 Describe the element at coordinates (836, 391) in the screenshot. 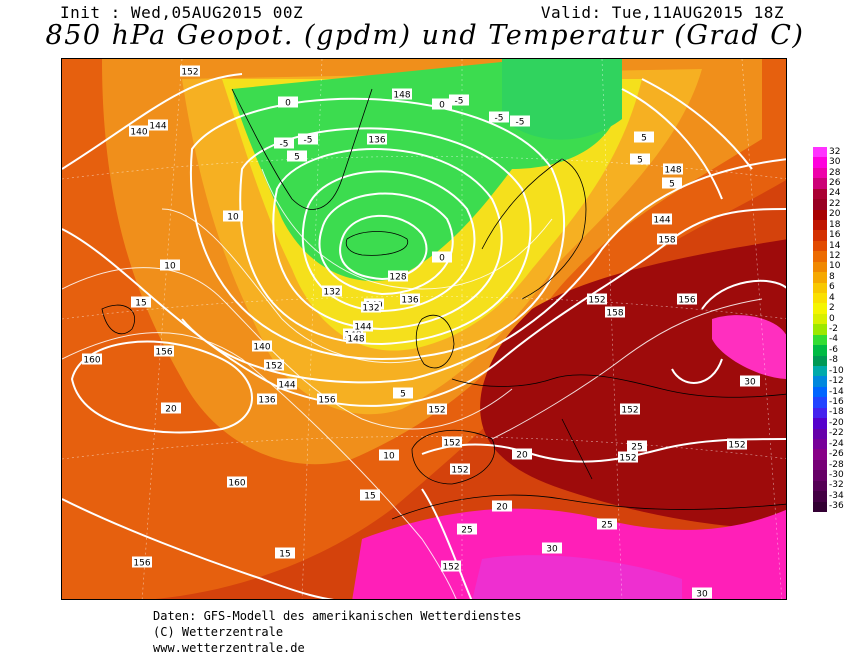

I see `colorbar-tick-label: -14` at that location.